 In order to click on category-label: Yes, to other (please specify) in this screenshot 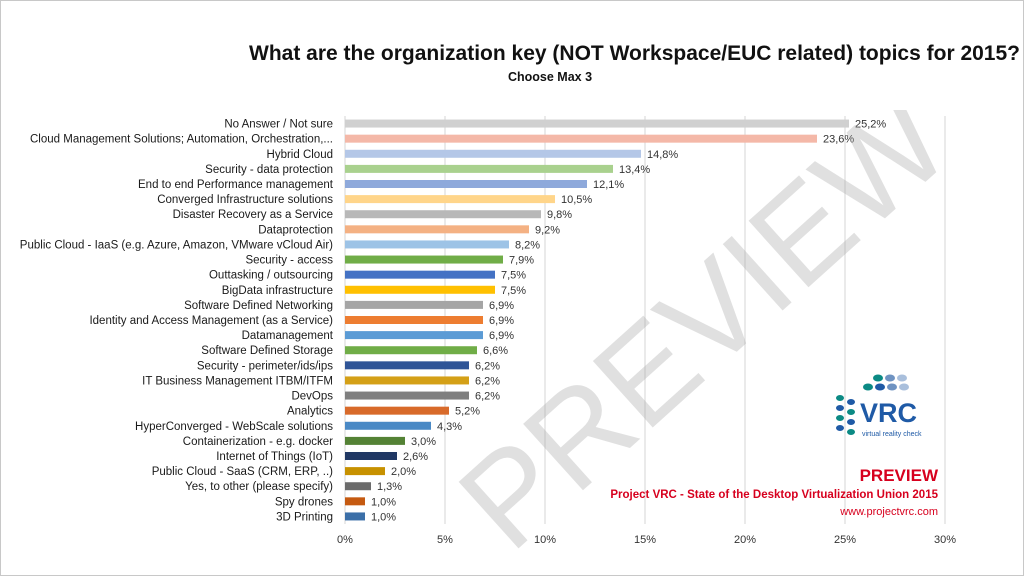, I will do `click(259, 487)`.